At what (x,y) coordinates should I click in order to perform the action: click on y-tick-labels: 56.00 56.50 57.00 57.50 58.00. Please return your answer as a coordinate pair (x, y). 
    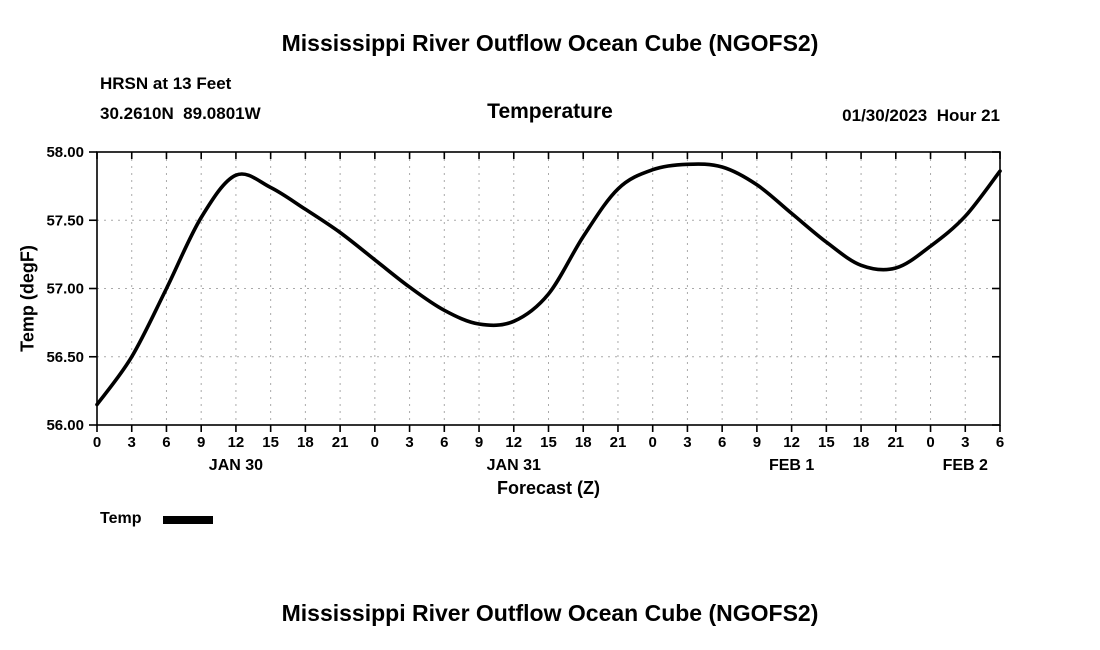
    Looking at the image, I should click on (65, 289).